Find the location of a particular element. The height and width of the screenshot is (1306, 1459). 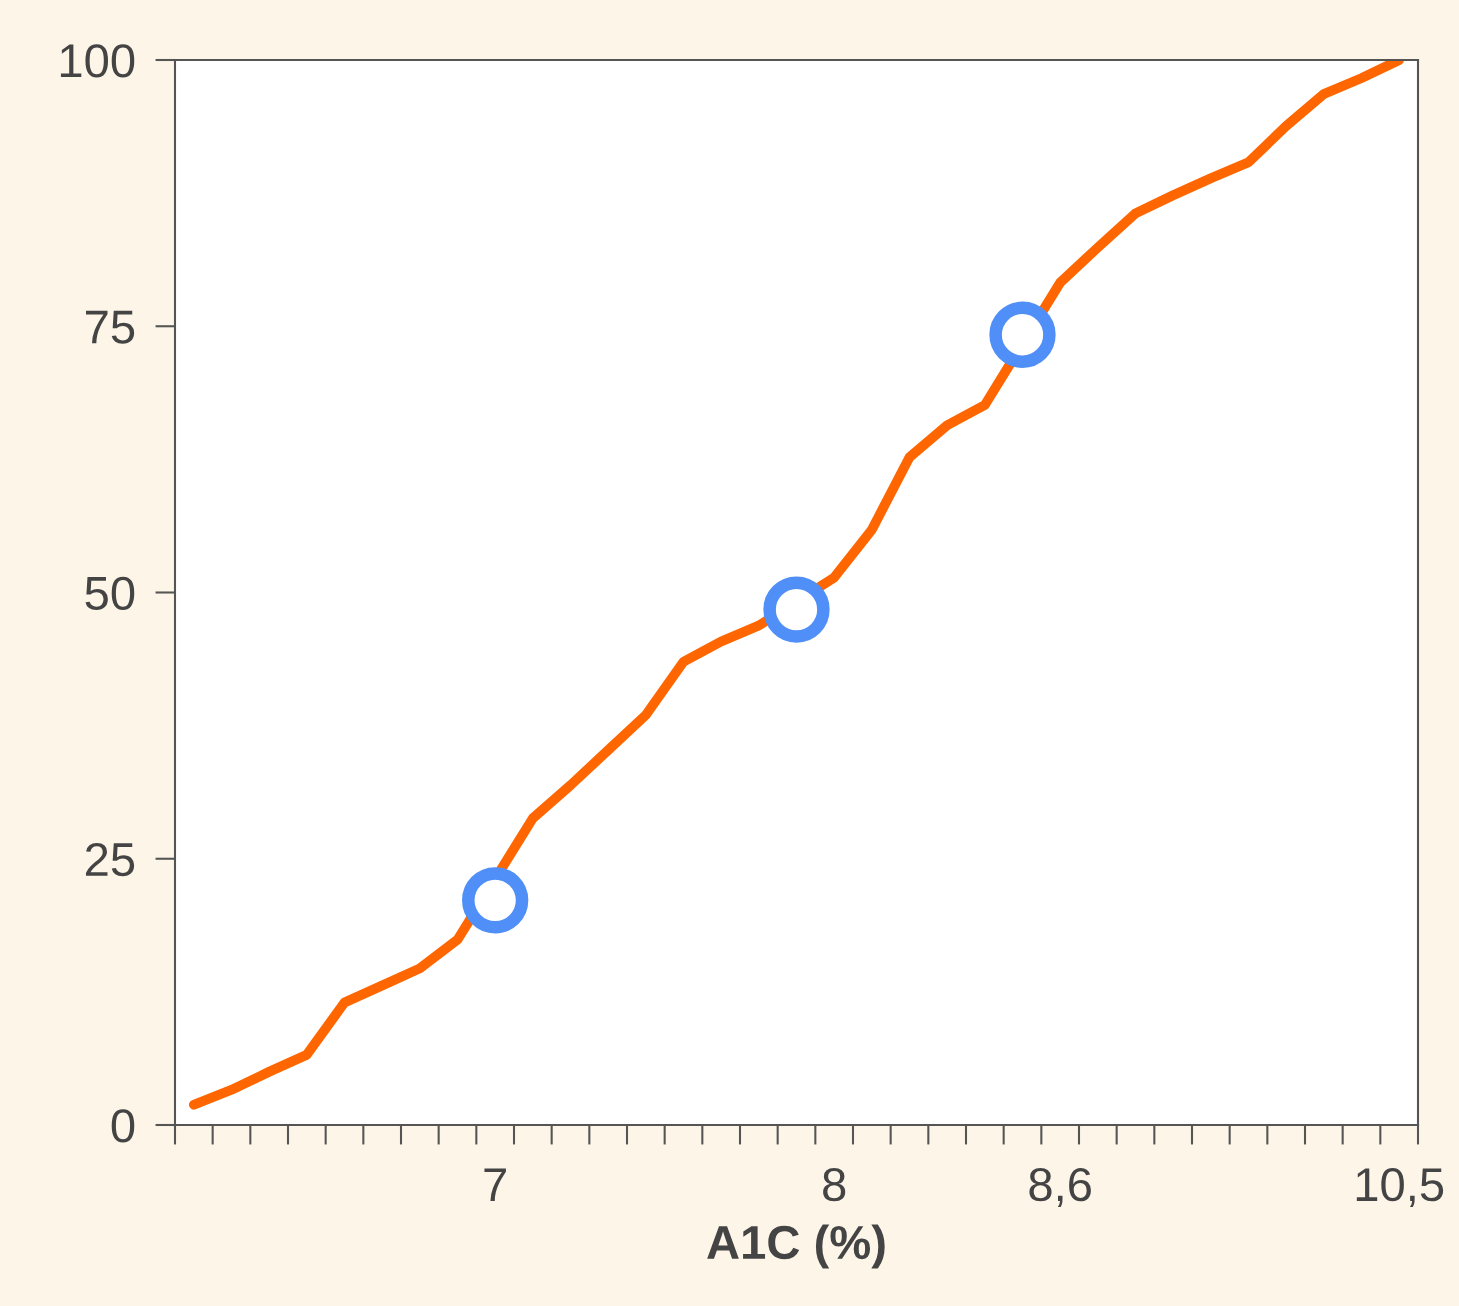

x-tick-label: 8 is located at coordinates (834, 1184).